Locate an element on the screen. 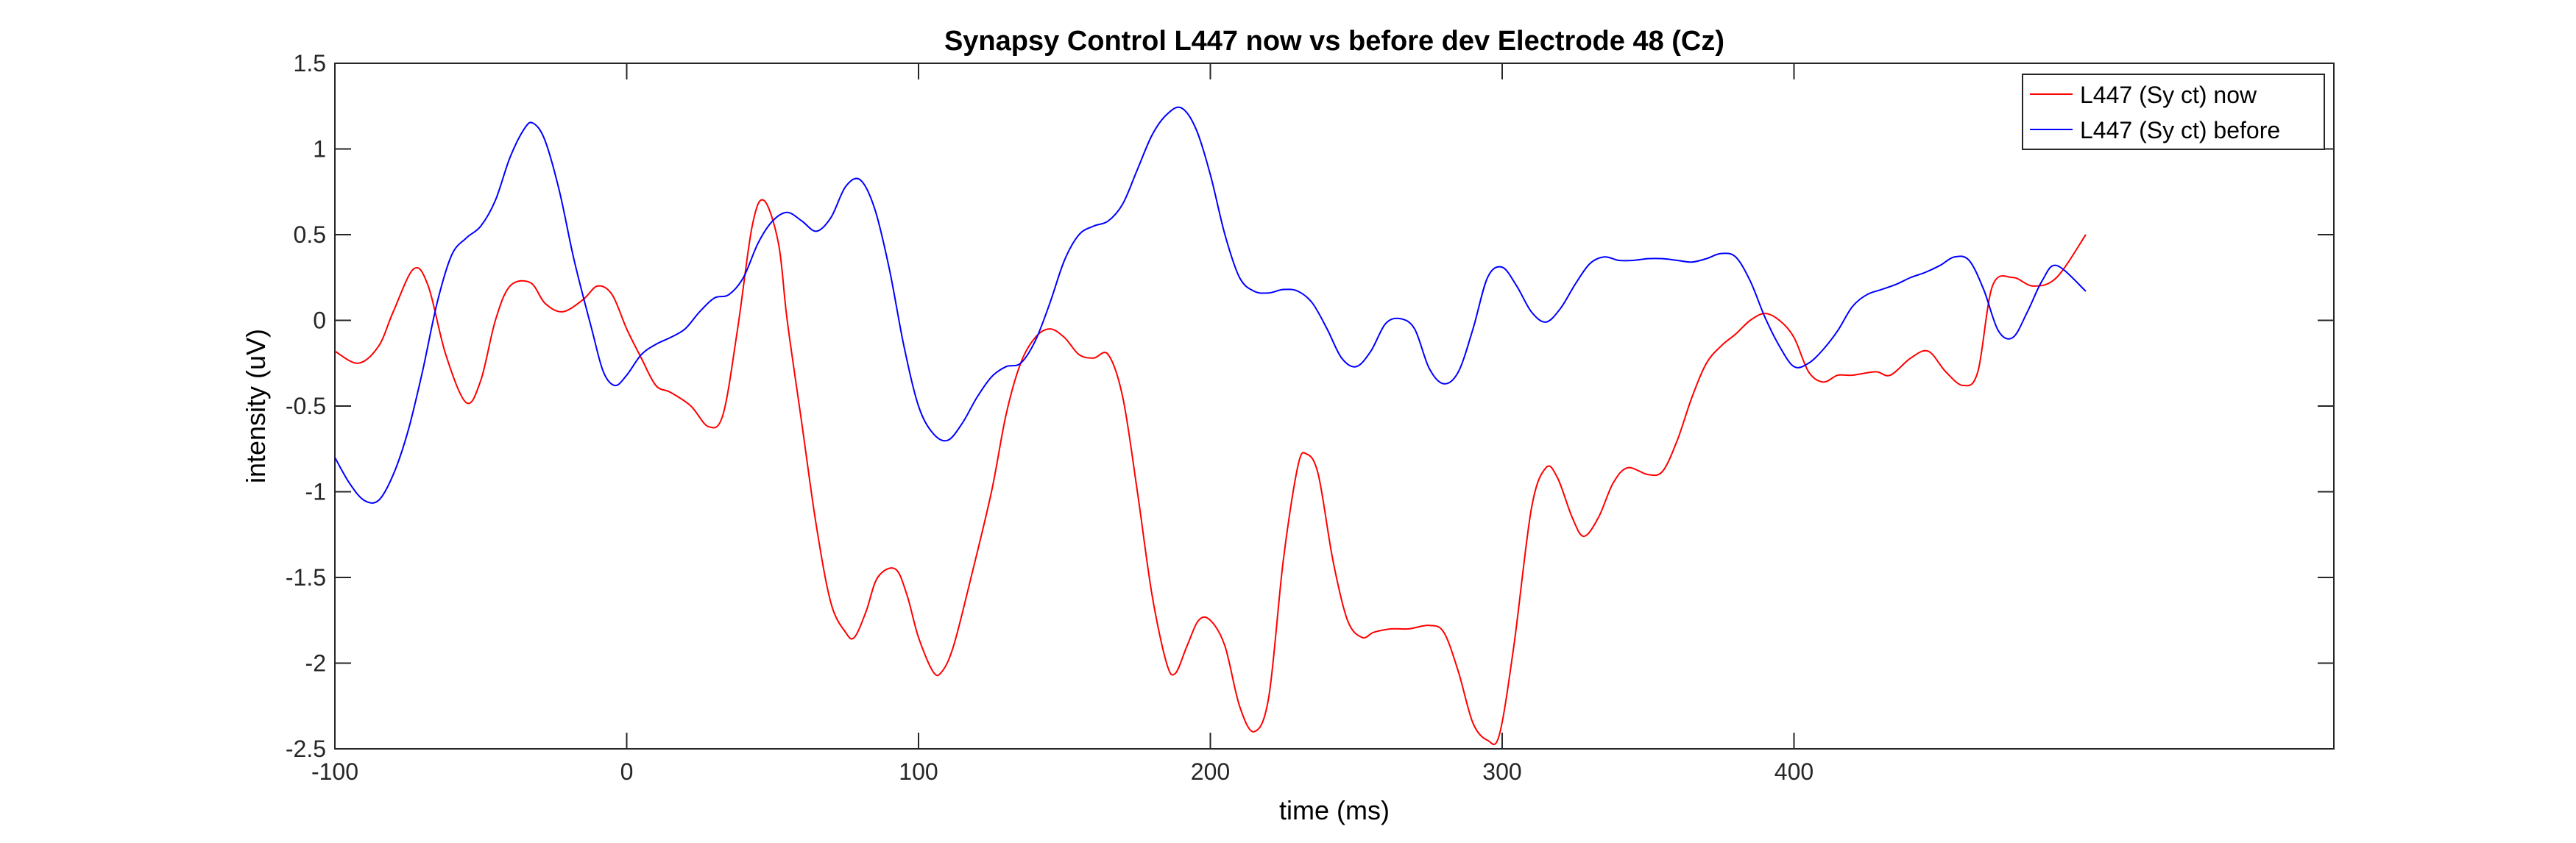 This screenshot has width=2576, height=843. y-tick-label: -0.5 is located at coordinates (306, 406).